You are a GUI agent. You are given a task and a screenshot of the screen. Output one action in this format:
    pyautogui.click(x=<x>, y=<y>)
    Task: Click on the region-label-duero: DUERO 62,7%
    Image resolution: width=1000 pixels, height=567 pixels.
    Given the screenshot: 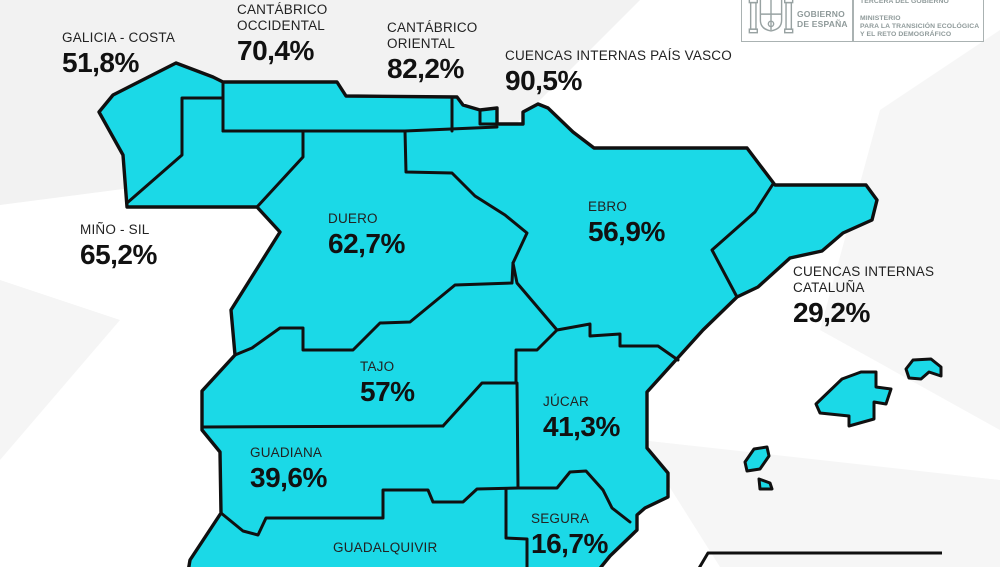 What is the action you would take?
    pyautogui.click(x=366, y=234)
    